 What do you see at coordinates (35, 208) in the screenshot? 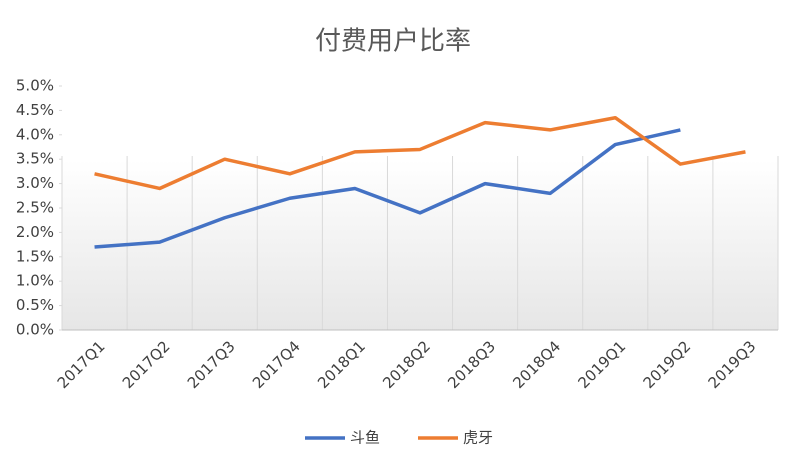
I see `y-tick-label: 2.5%` at bounding box center [35, 208].